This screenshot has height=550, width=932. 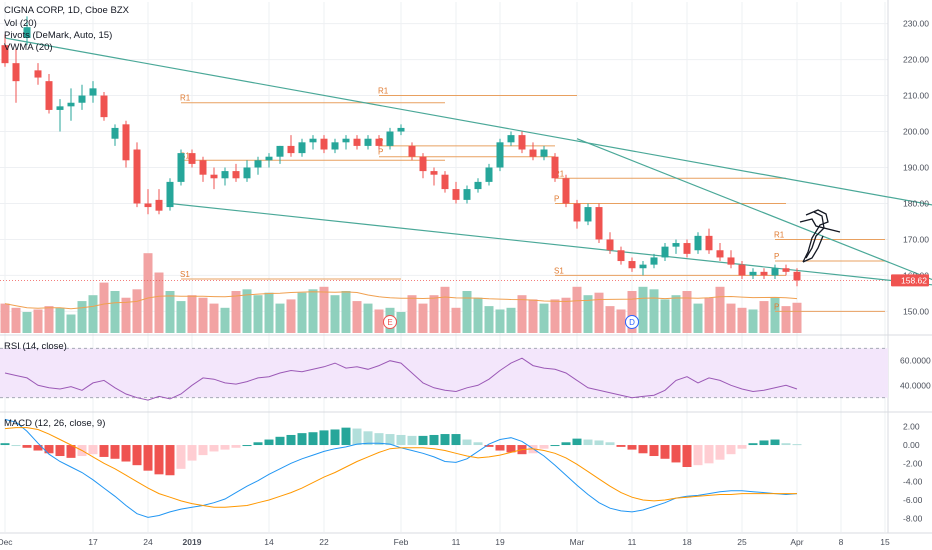 I want to click on legend-vwma: VWMA (20), so click(x=28, y=47).